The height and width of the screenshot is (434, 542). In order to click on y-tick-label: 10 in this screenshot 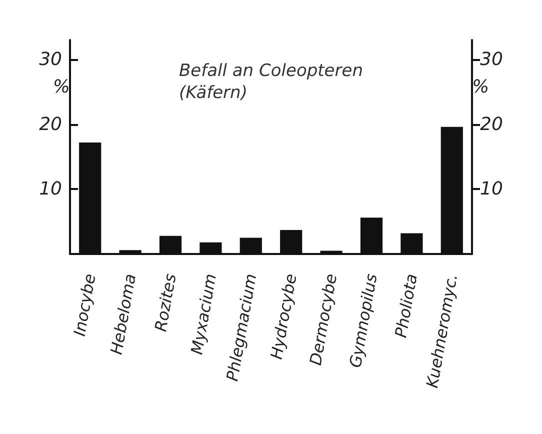, I will do `click(50, 189)`.